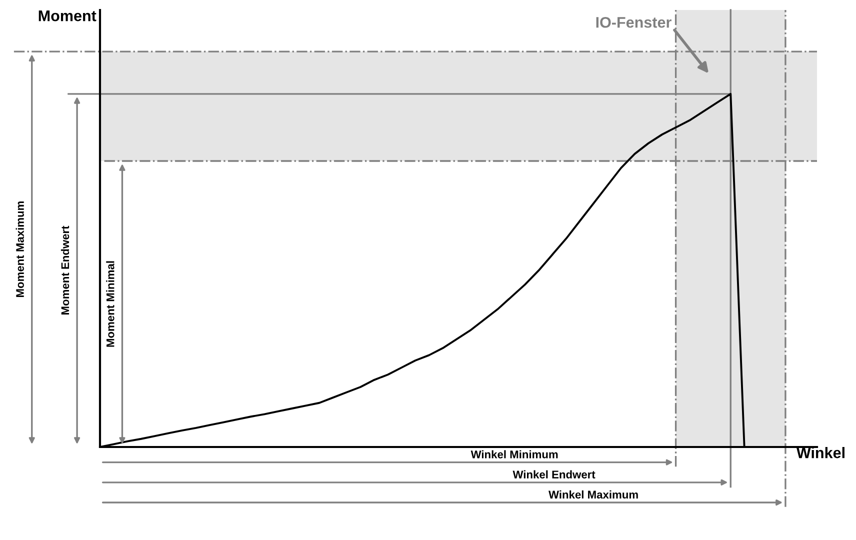  What do you see at coordinates (110, 304) in the screenshot?
I see `annotation: Moment Minimal` at bounding box center [110, 304].